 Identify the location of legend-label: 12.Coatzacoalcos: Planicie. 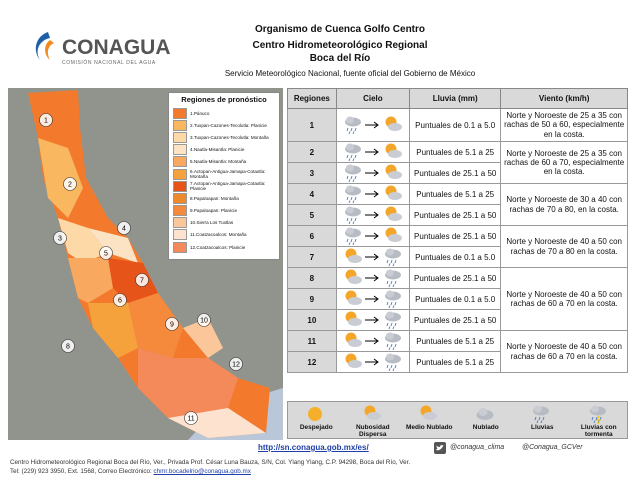
(218, 247).